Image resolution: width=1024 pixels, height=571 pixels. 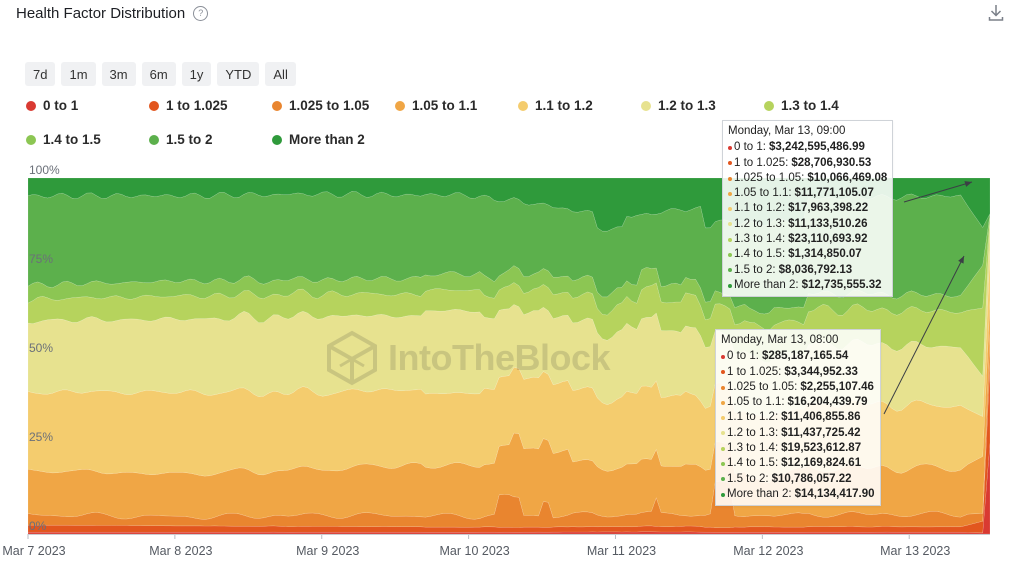 I want to click on annotation-arrowhead-icon, so click(x=961, y=260).